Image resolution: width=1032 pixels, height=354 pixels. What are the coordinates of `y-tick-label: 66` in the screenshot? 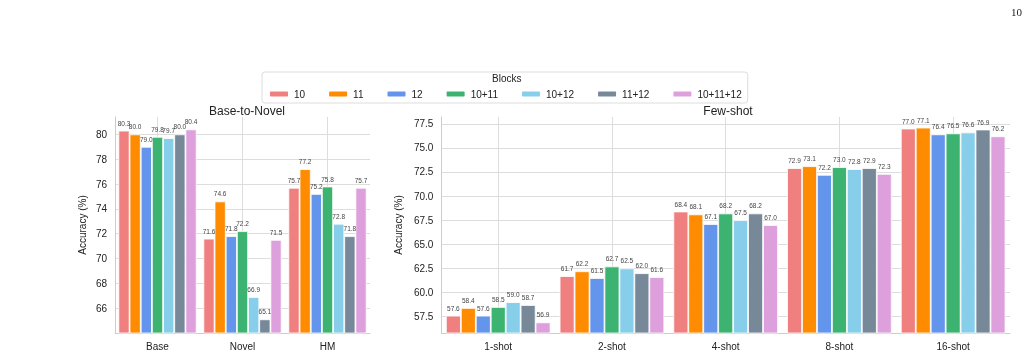 It's located at (101, 308).